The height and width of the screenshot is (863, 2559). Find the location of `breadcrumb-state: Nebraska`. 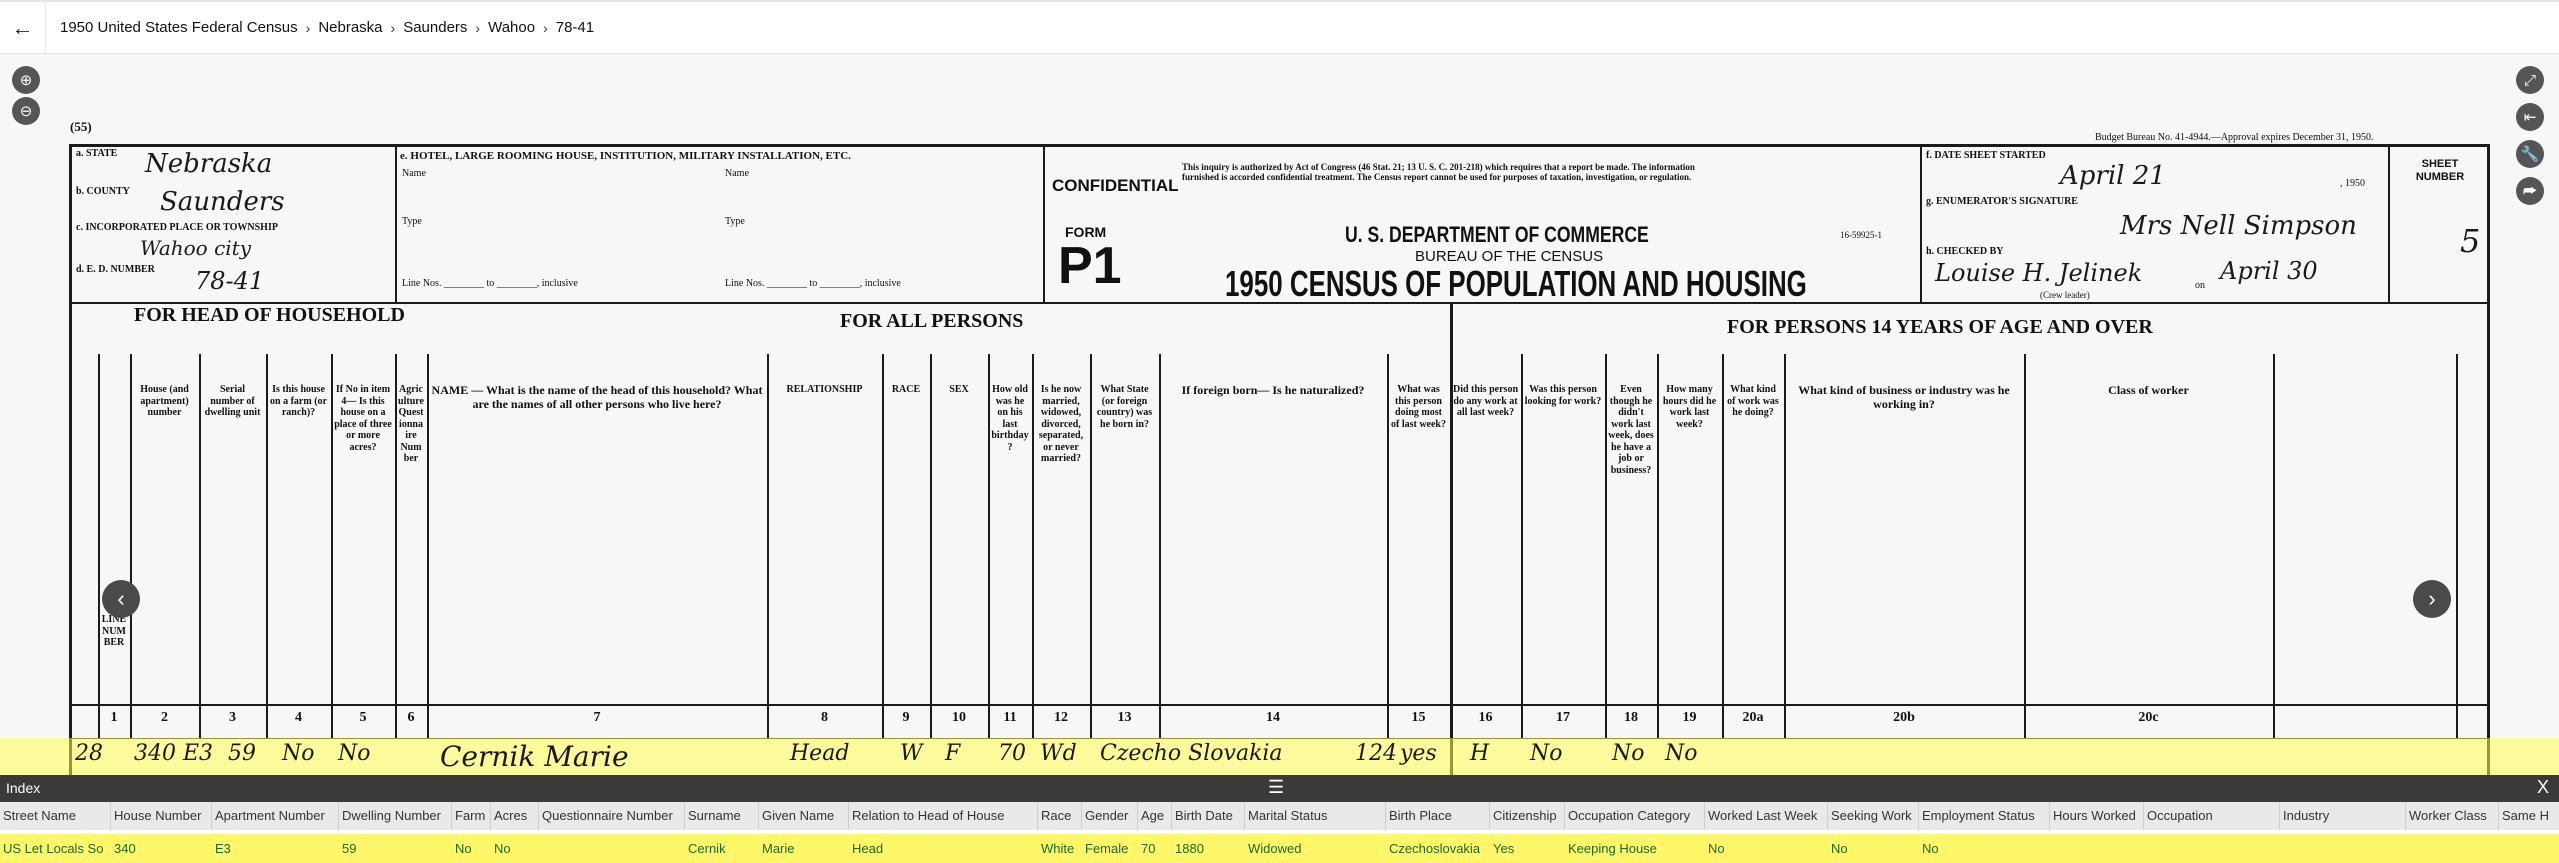

breadcrumb-state: Nebraska is located at coordinates (350, 27).